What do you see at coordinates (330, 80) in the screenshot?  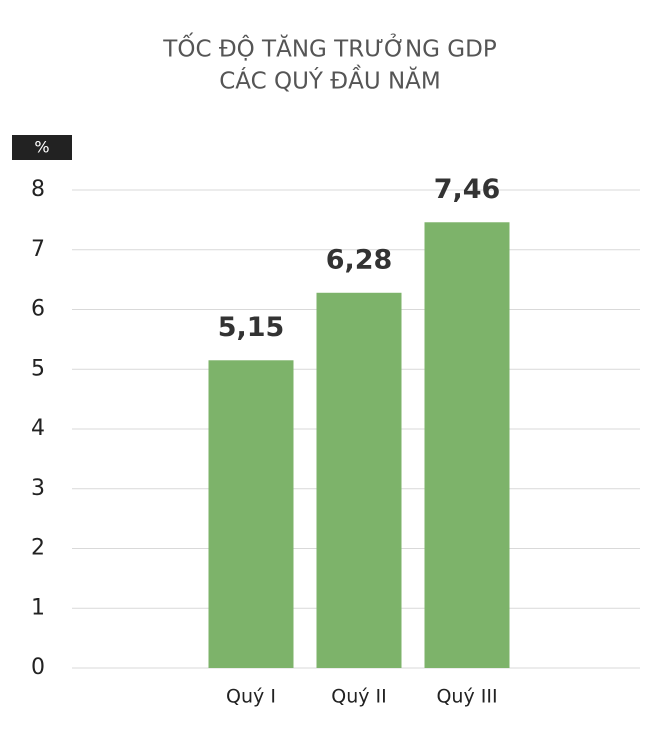 I see `chart-title: CÁC QUÝ ĐẦU NĂM` at bounding box center [330, 80].